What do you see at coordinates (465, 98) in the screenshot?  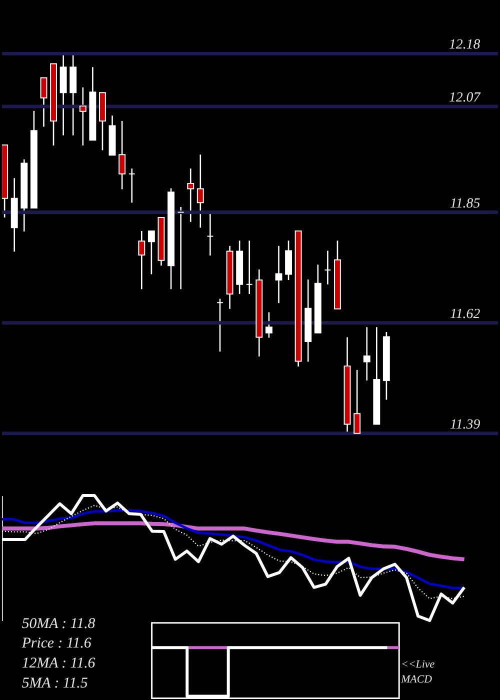 I see `ref-line-label: 12.07` at bounding box center [465, 98].